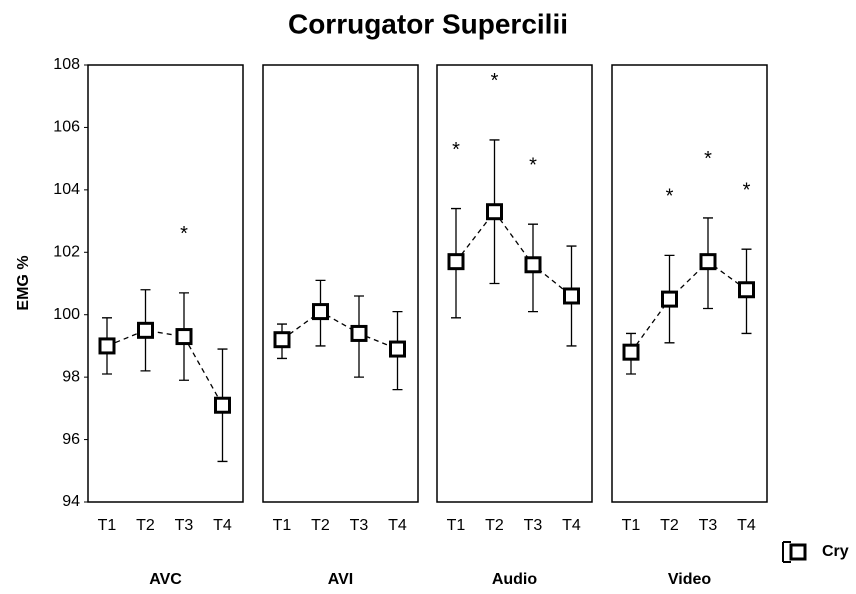 Image resolution: width=856 pixels, height=594 pixels. Describe the element at coordinates (66, 189) in the screenshot. I see `y-tick-label: 104` at that location.